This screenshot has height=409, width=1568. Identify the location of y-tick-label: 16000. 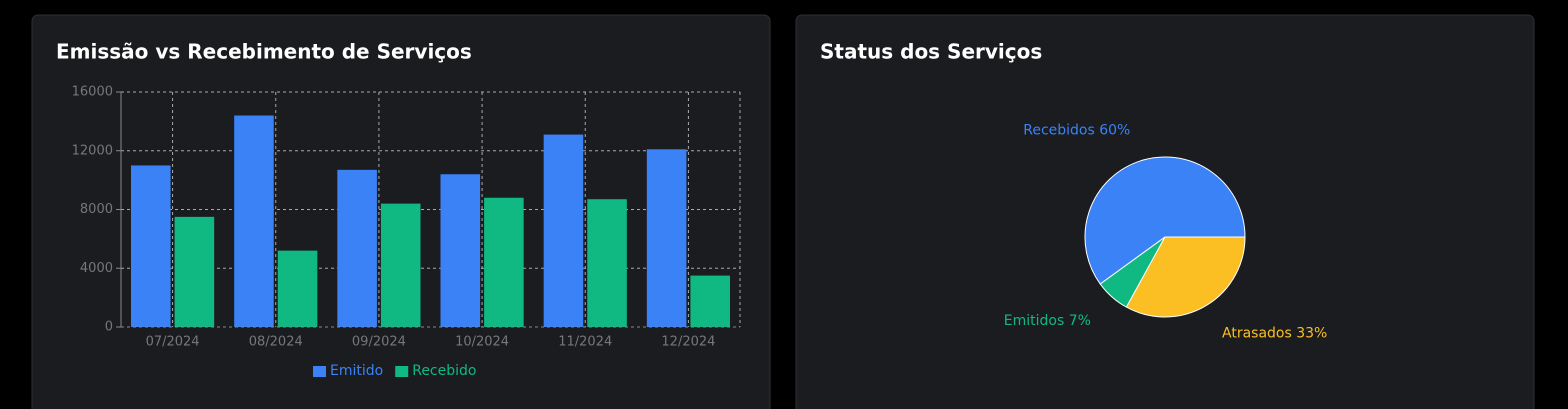
(92, 92).